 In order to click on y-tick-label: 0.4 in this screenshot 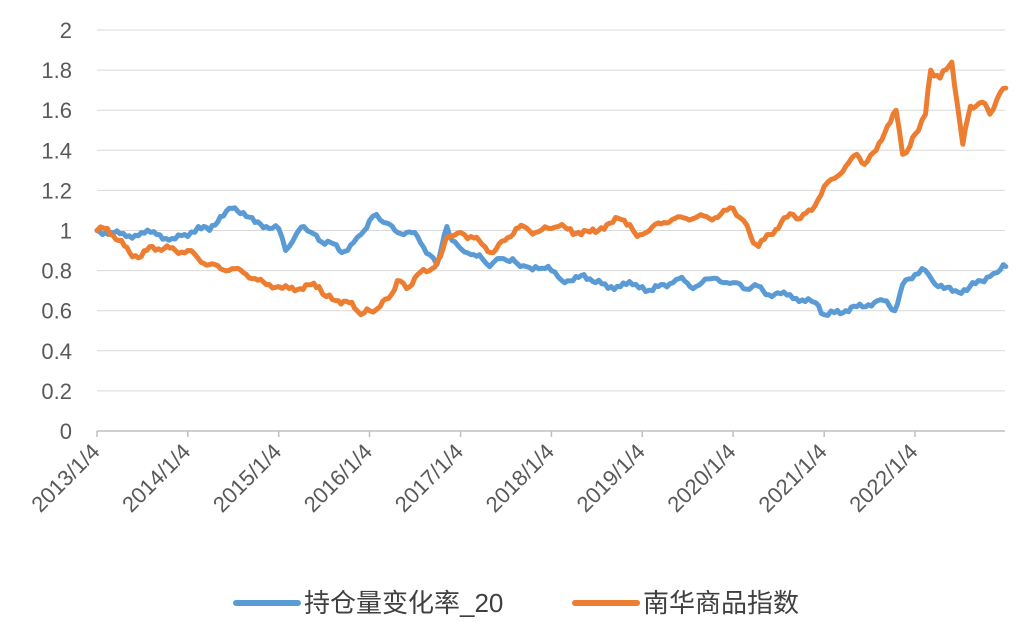, I will do `click(56, 351)`.